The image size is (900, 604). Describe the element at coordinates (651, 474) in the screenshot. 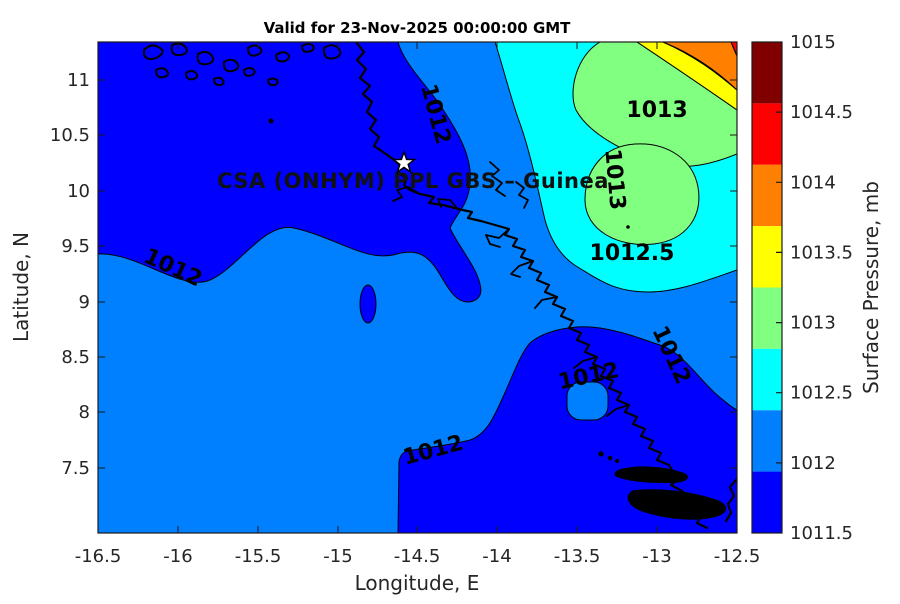

I see `island-sherbro-small` at that location.